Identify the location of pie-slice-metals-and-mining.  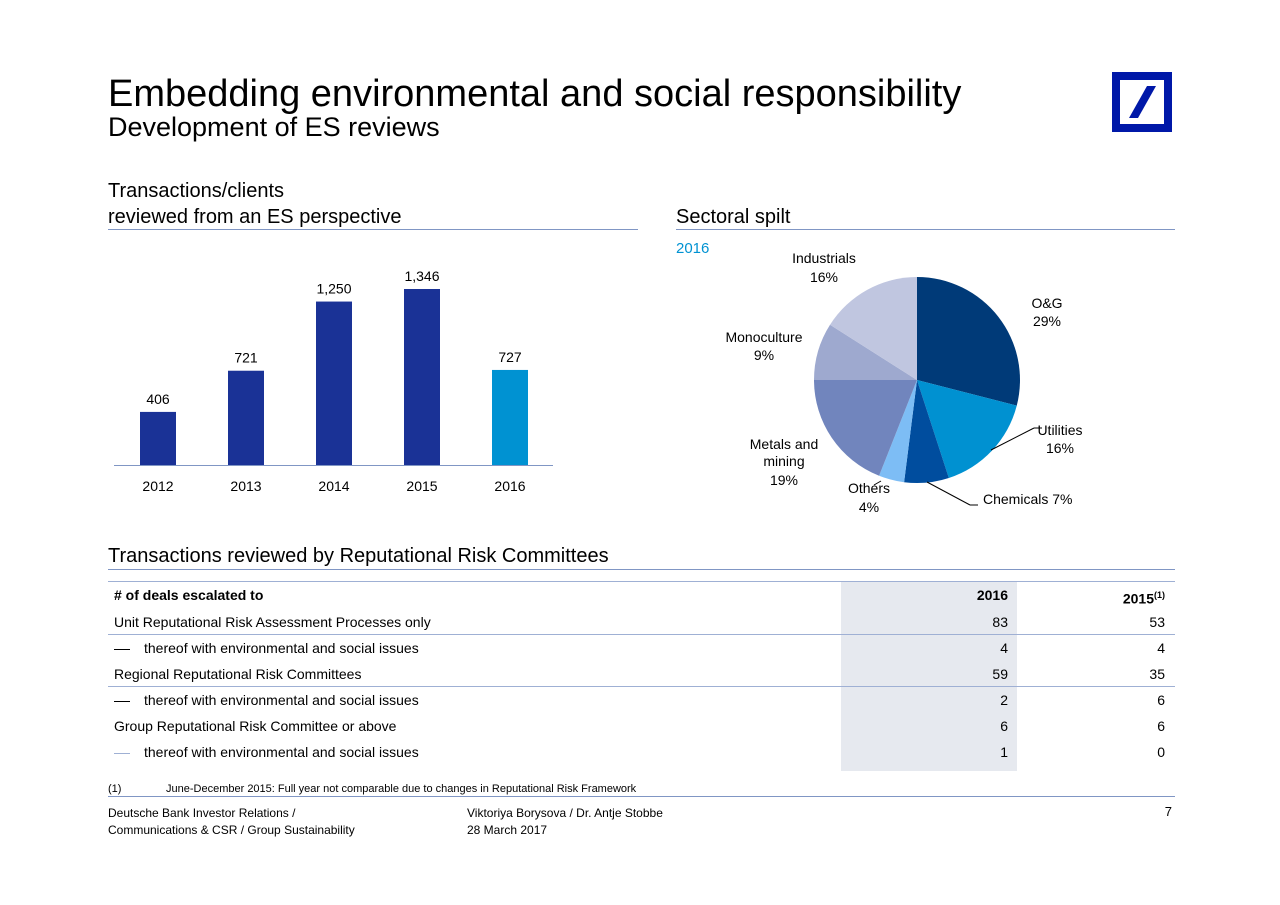
(865, 428).